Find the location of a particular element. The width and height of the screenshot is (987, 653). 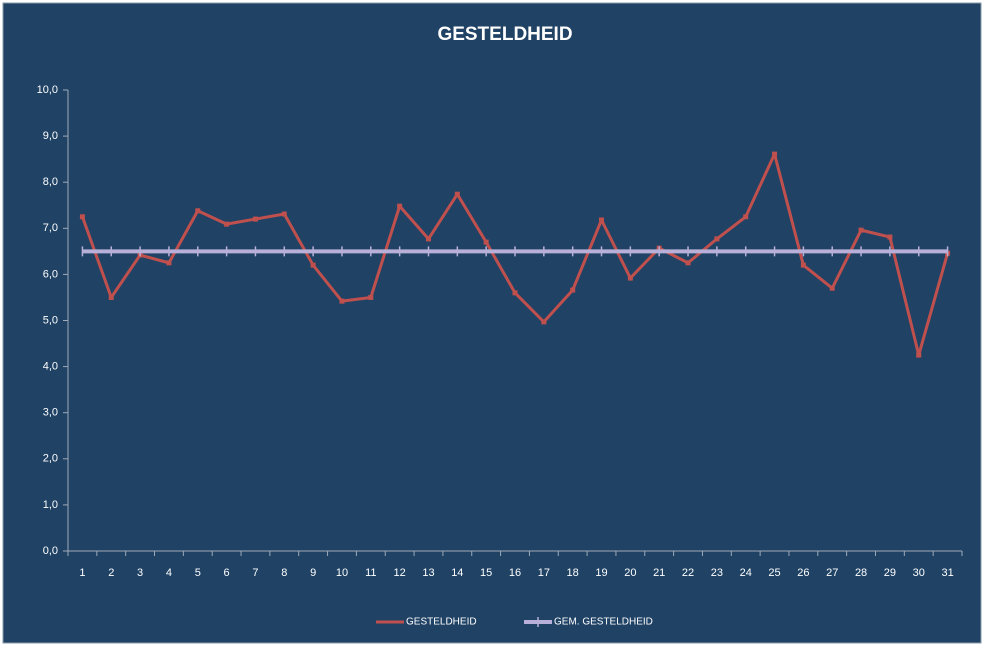

x-tick-label: 30 is located at coordinates (919, 573).